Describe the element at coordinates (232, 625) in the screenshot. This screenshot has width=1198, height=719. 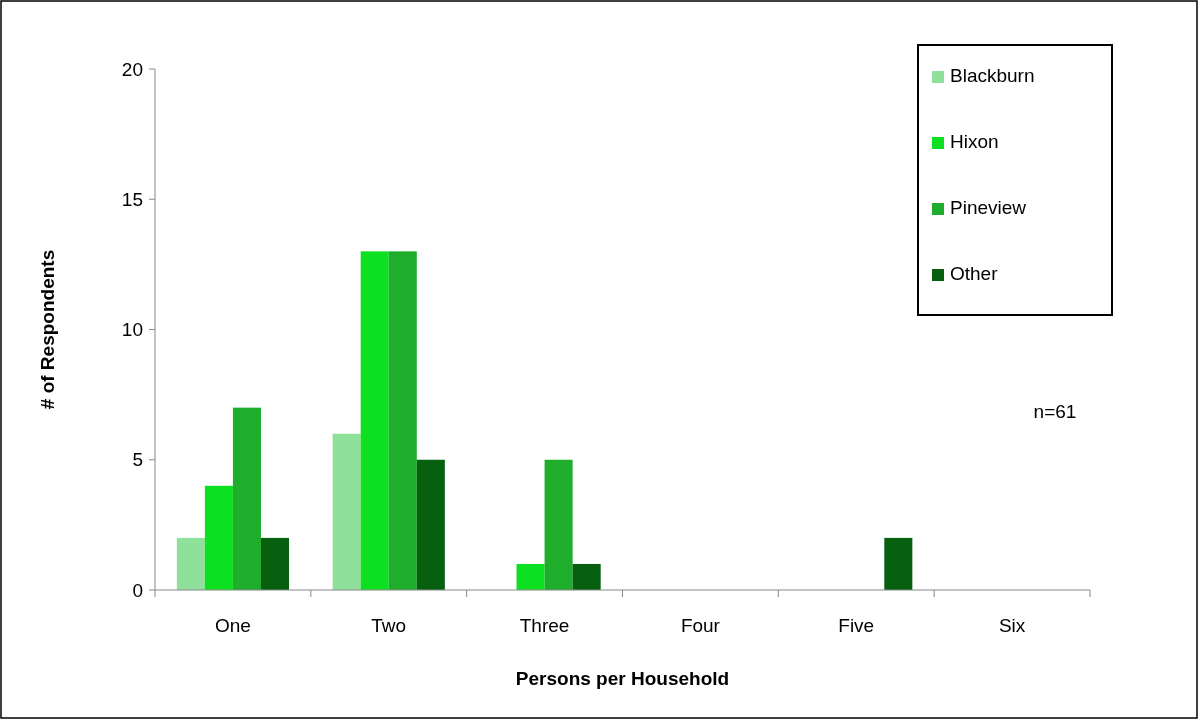
I see `x-tick-label: One` at that location.